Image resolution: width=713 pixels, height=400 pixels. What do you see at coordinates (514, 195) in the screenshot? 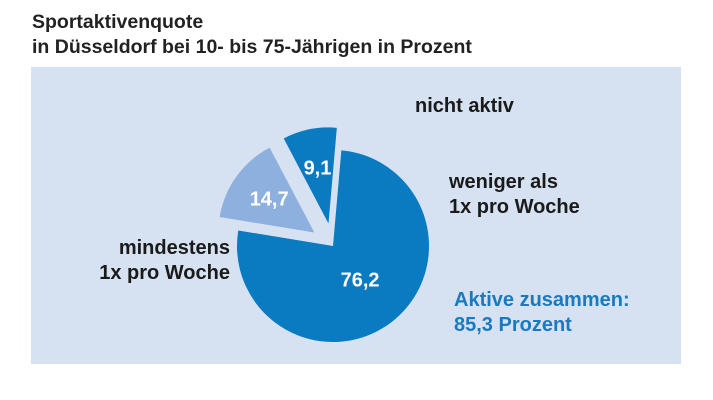
I see `label-weniger-als: weniger als 1x pro Woche` at bounding box center [514, 195].